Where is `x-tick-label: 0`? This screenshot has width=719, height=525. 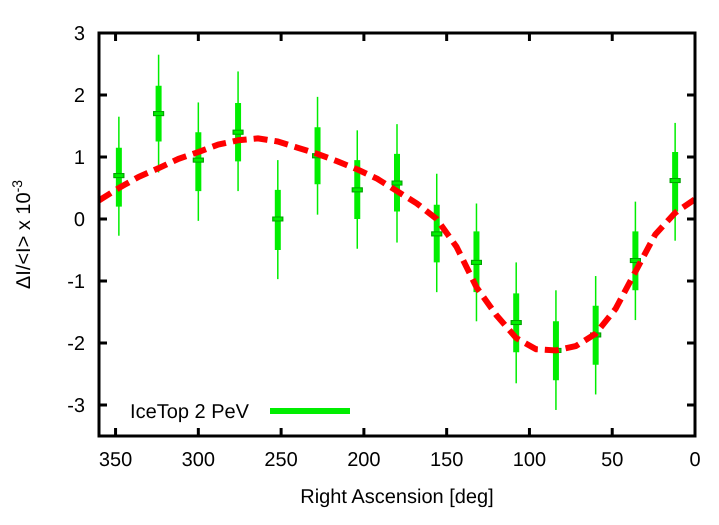 x-tick-label: 0 is located at coordinates (695, 460).